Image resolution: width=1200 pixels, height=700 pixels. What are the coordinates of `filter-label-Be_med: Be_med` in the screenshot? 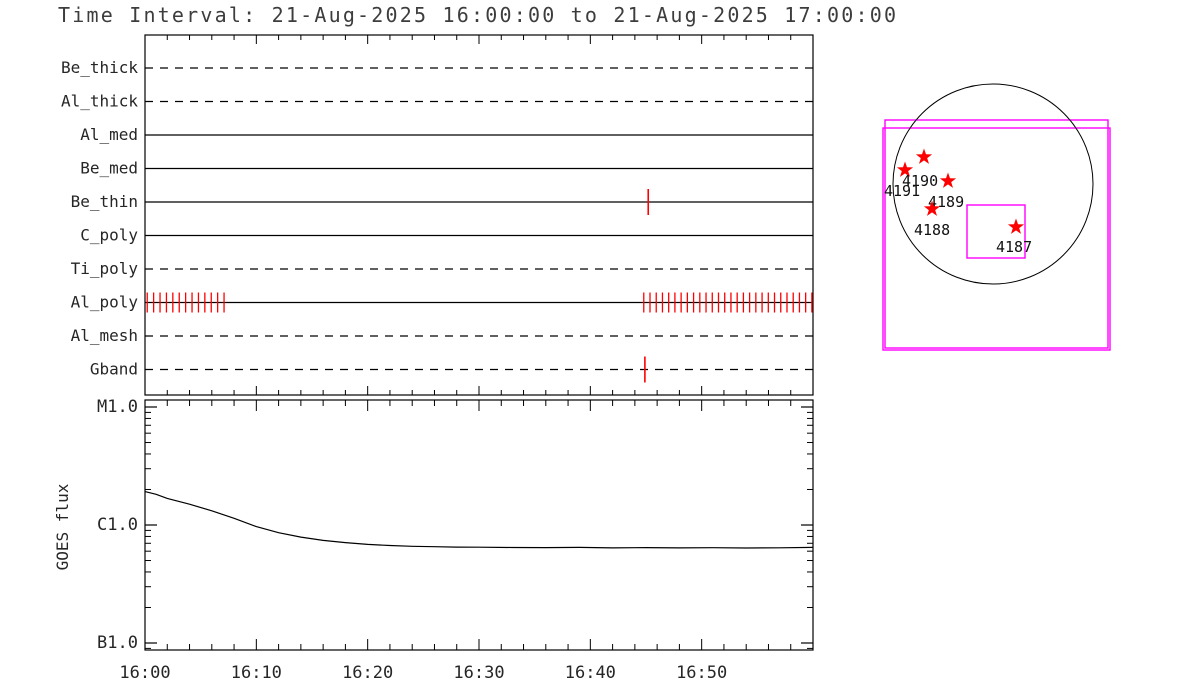 It's located at (109, 168).